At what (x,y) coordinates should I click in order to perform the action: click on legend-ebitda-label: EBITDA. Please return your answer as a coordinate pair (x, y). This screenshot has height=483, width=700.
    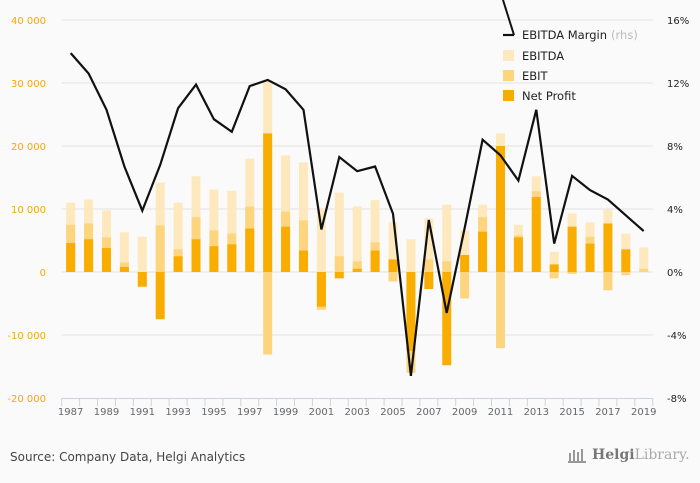
    Looking at the image, I should click on (543, 56).